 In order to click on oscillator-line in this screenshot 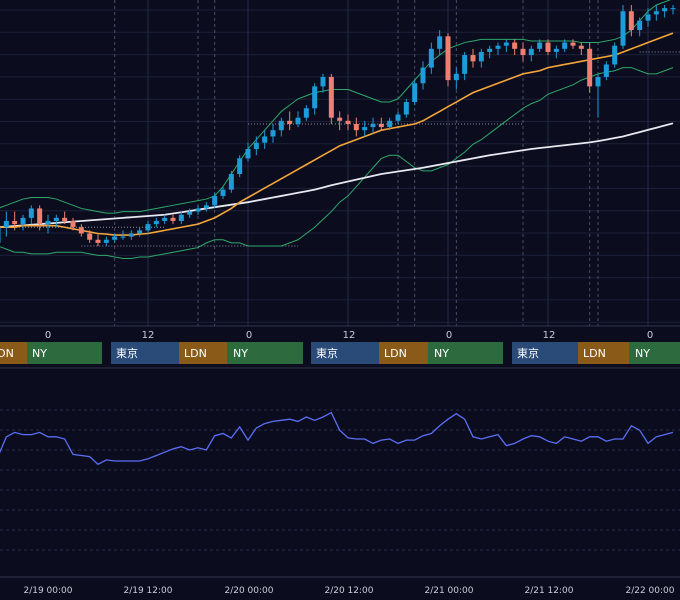, I will do `click(337, 438)`.